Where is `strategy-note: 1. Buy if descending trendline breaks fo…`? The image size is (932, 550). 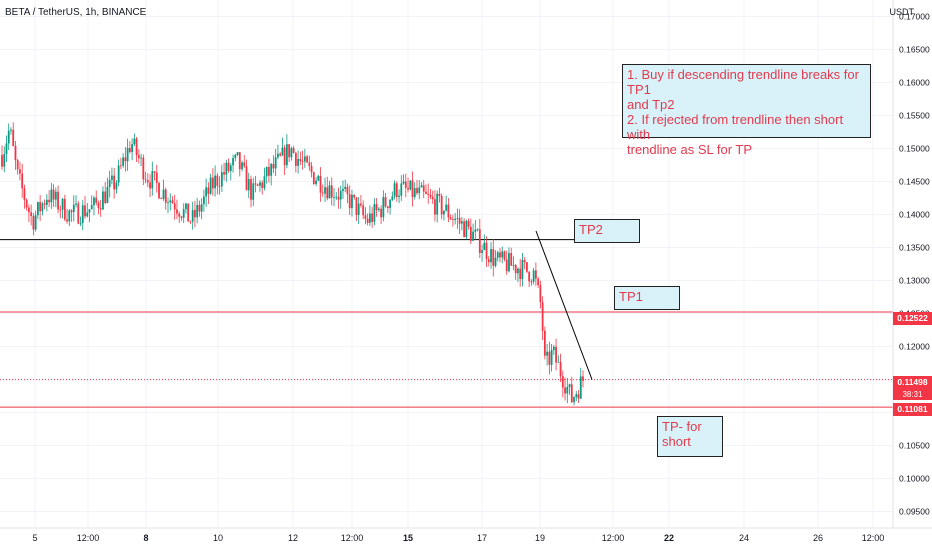
strategy-note: 1. Buy if descending trendline breaks fo… is located at coordinates (746, 110).